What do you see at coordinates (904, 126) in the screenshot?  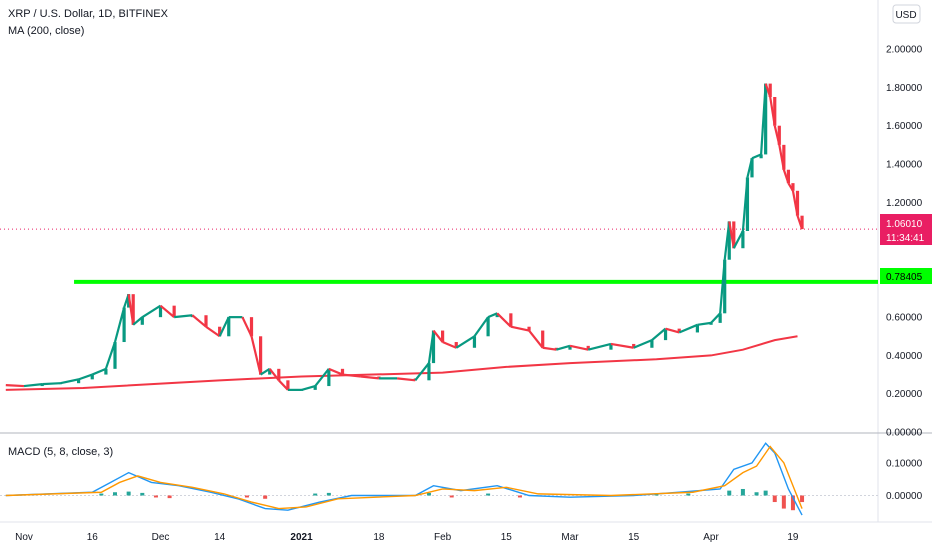 I see `price-tick-label: 1.60000` at bounding box center [904, 126].